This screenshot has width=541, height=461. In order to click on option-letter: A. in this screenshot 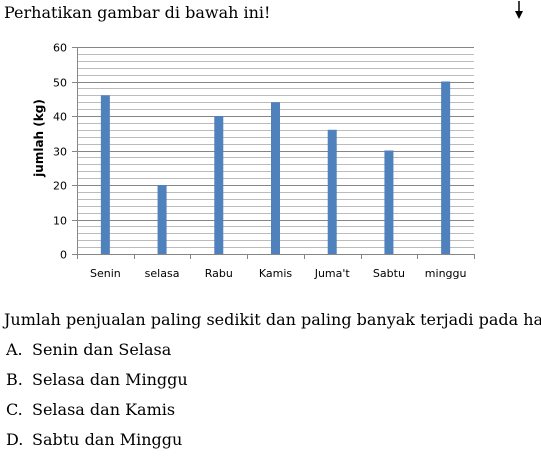, I will do `click(14, 349)`.